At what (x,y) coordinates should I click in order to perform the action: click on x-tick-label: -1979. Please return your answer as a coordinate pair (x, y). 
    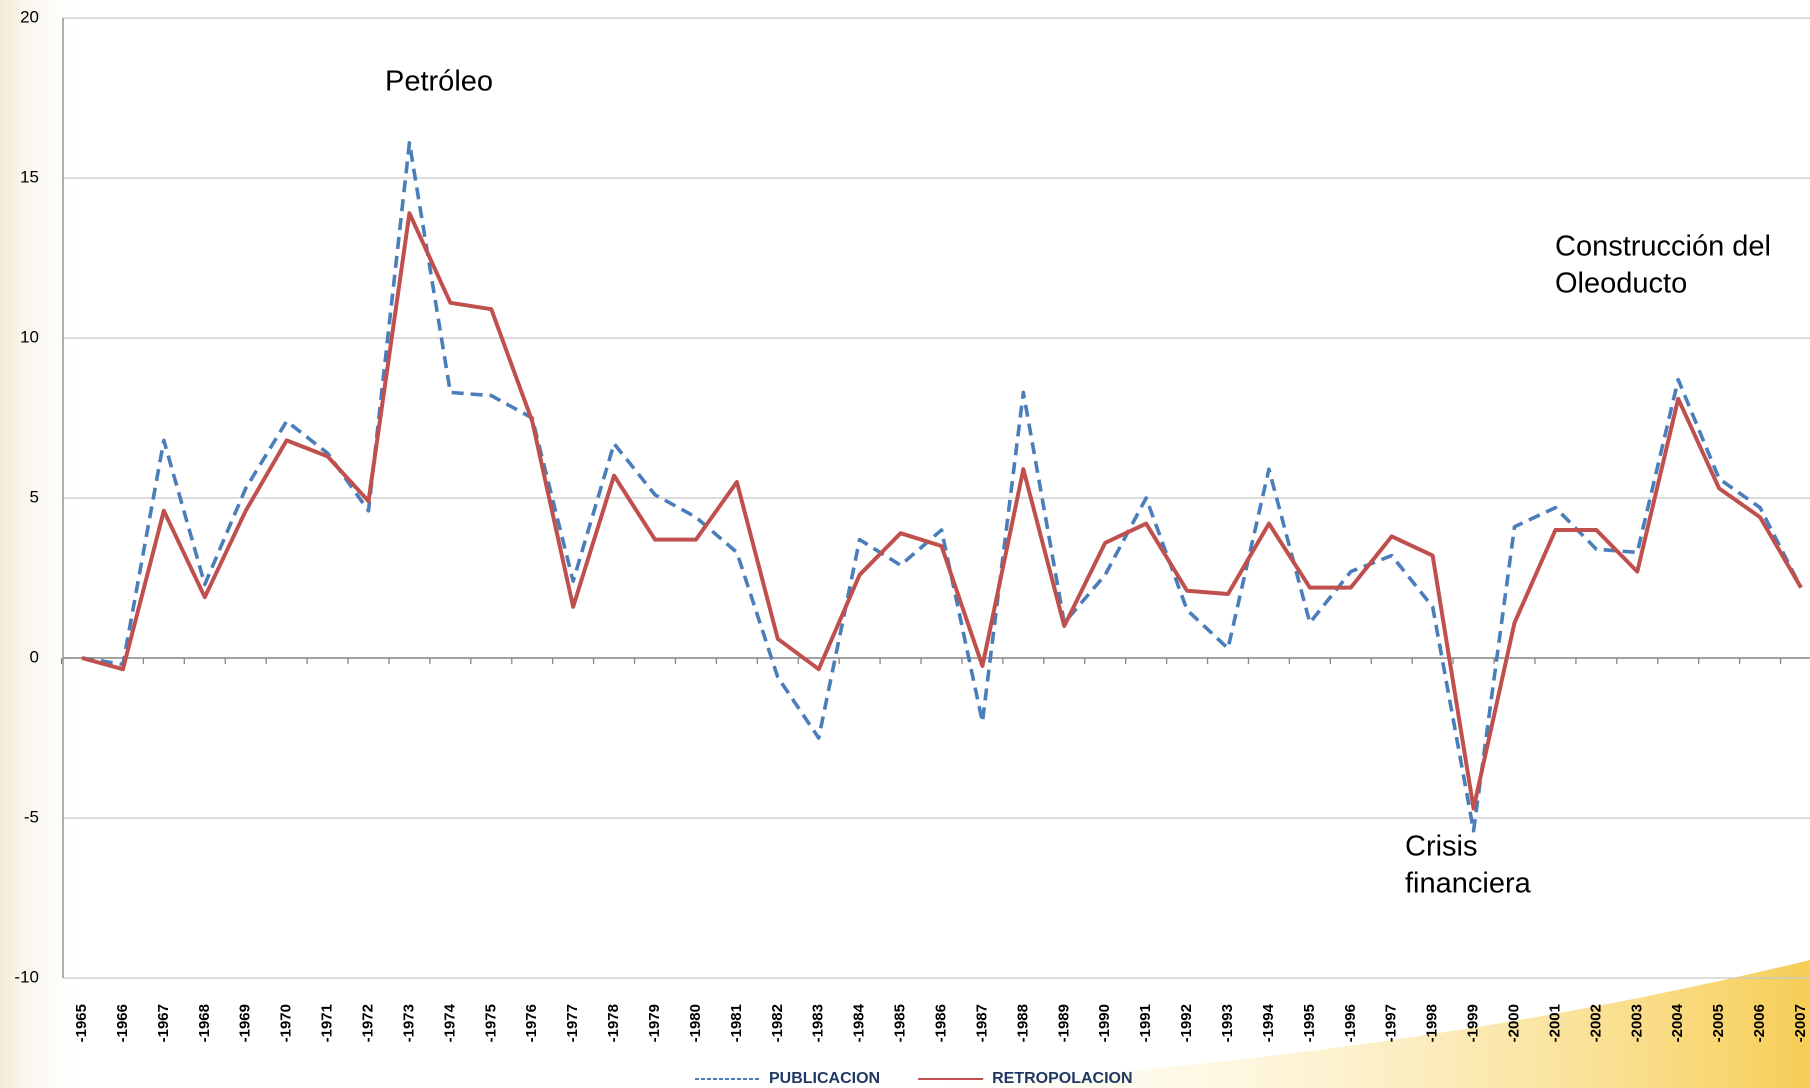
    Looking at the image, I should click on (654, 1023).